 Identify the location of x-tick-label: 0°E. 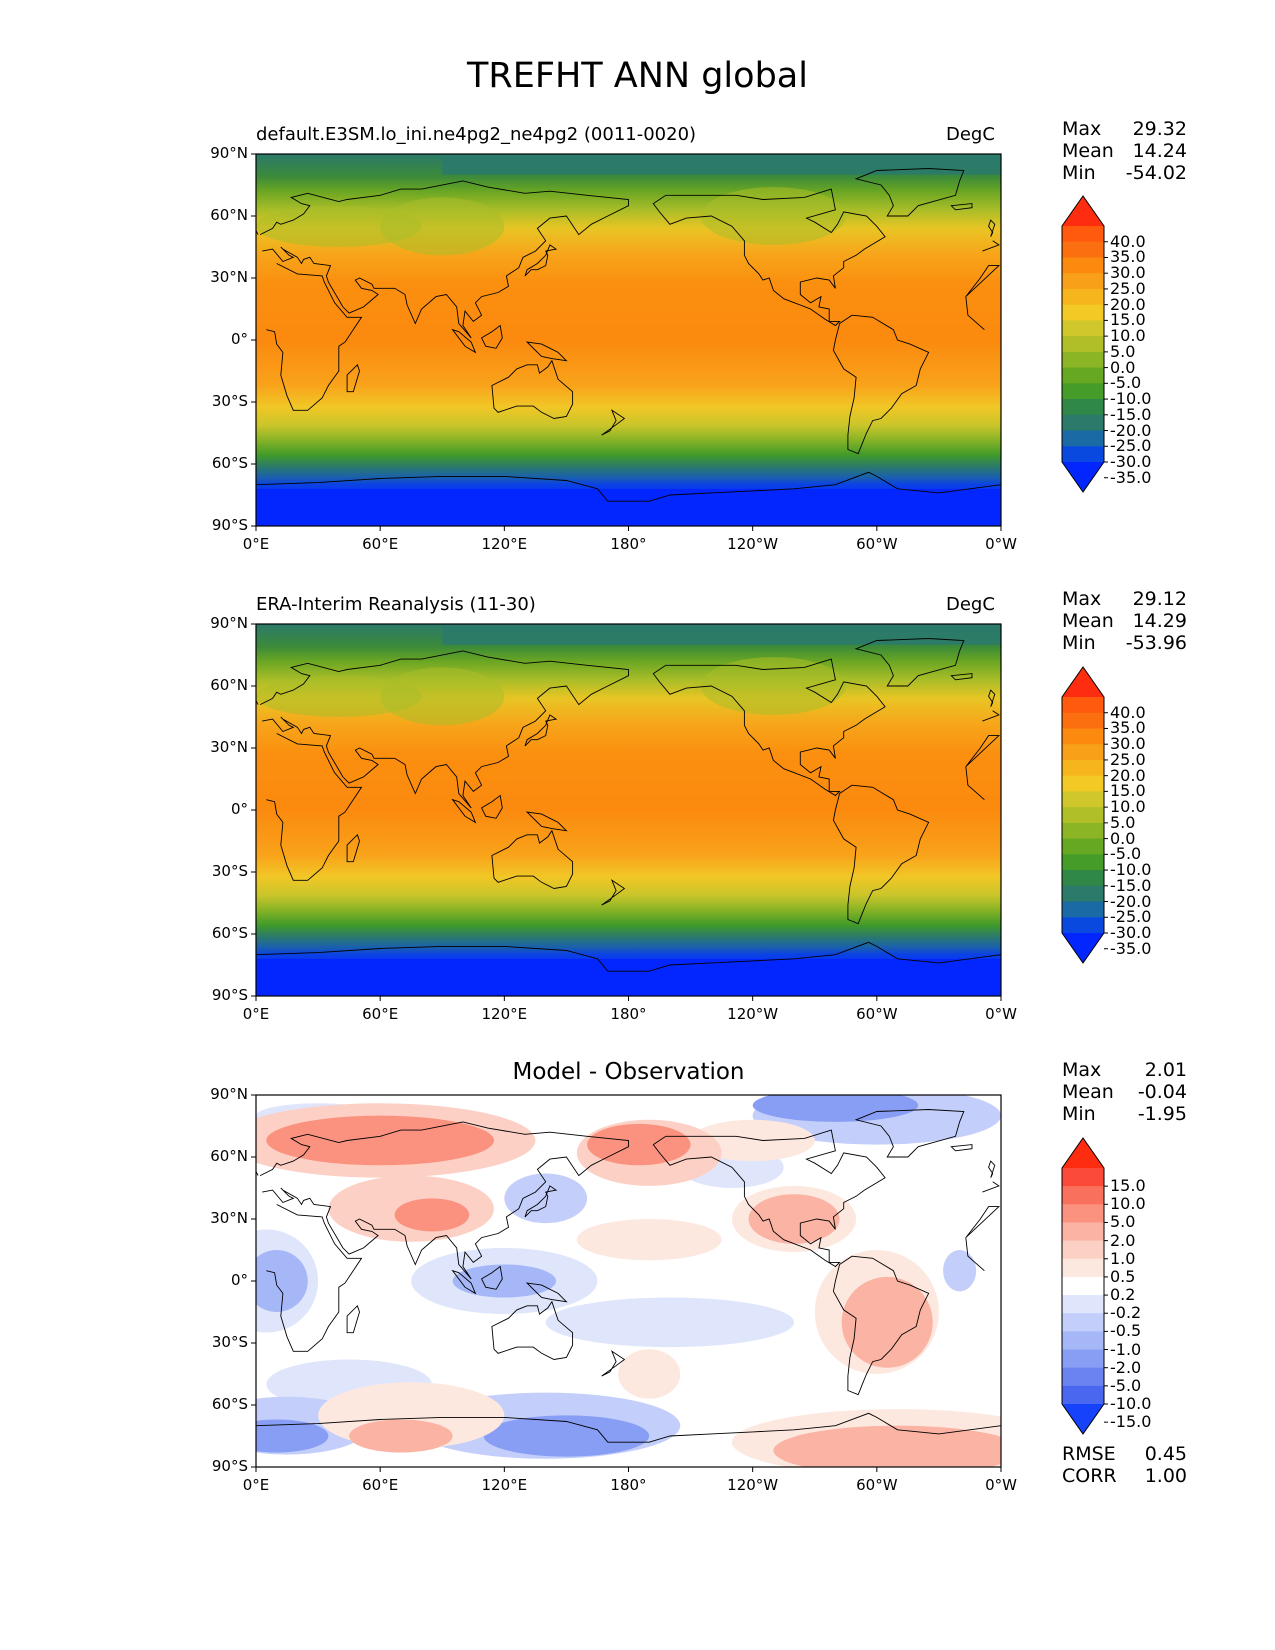
(256, 1485).